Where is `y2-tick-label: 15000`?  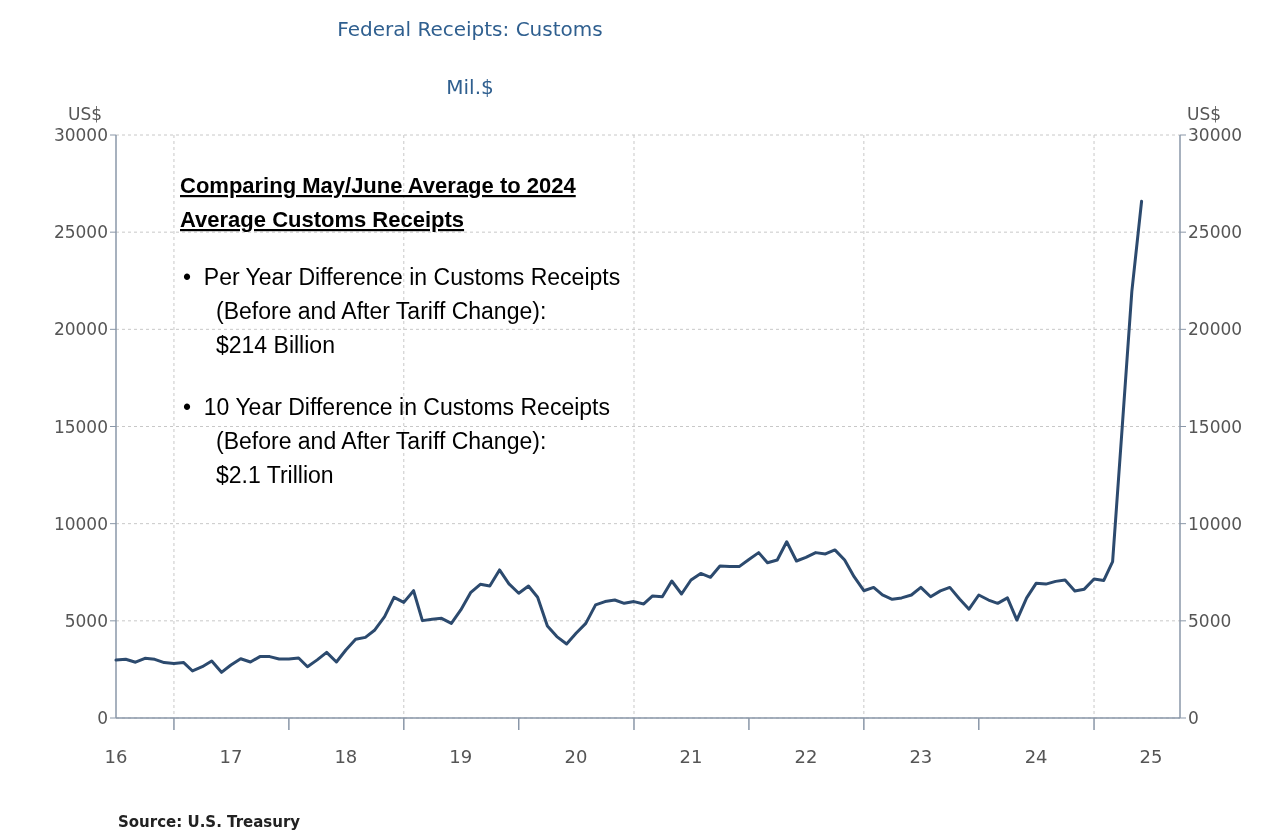
y2-tick-label: 15000 is located at coordinates (1215, 426).